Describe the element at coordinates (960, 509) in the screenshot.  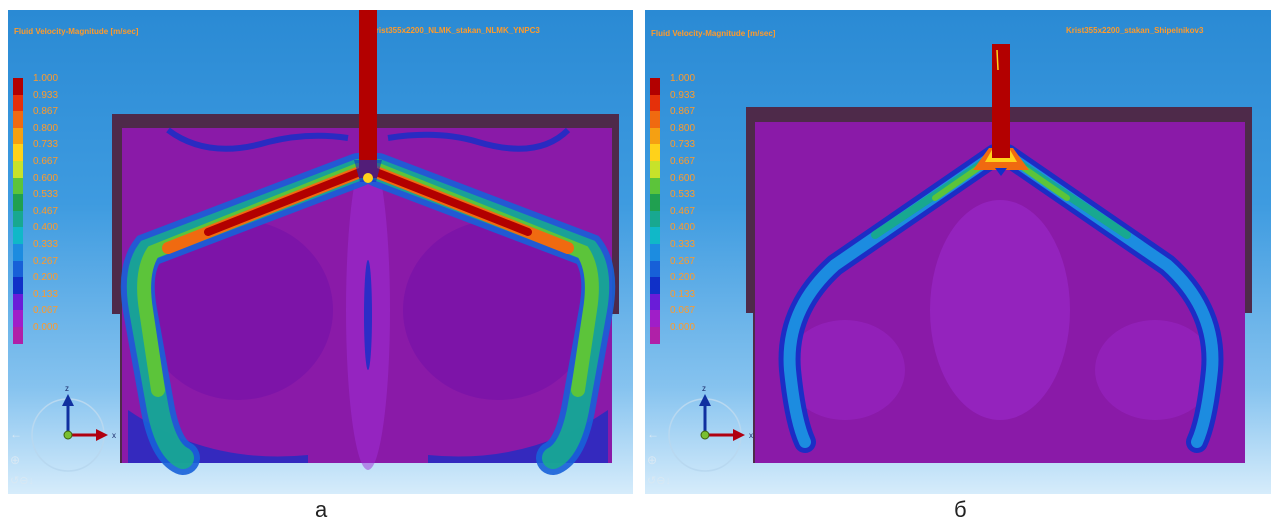
I see `caption-b: б` at that location.